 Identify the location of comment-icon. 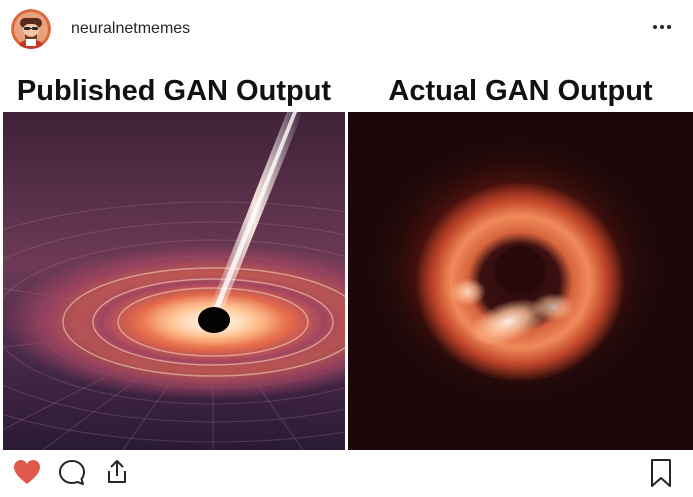
(72, 472).